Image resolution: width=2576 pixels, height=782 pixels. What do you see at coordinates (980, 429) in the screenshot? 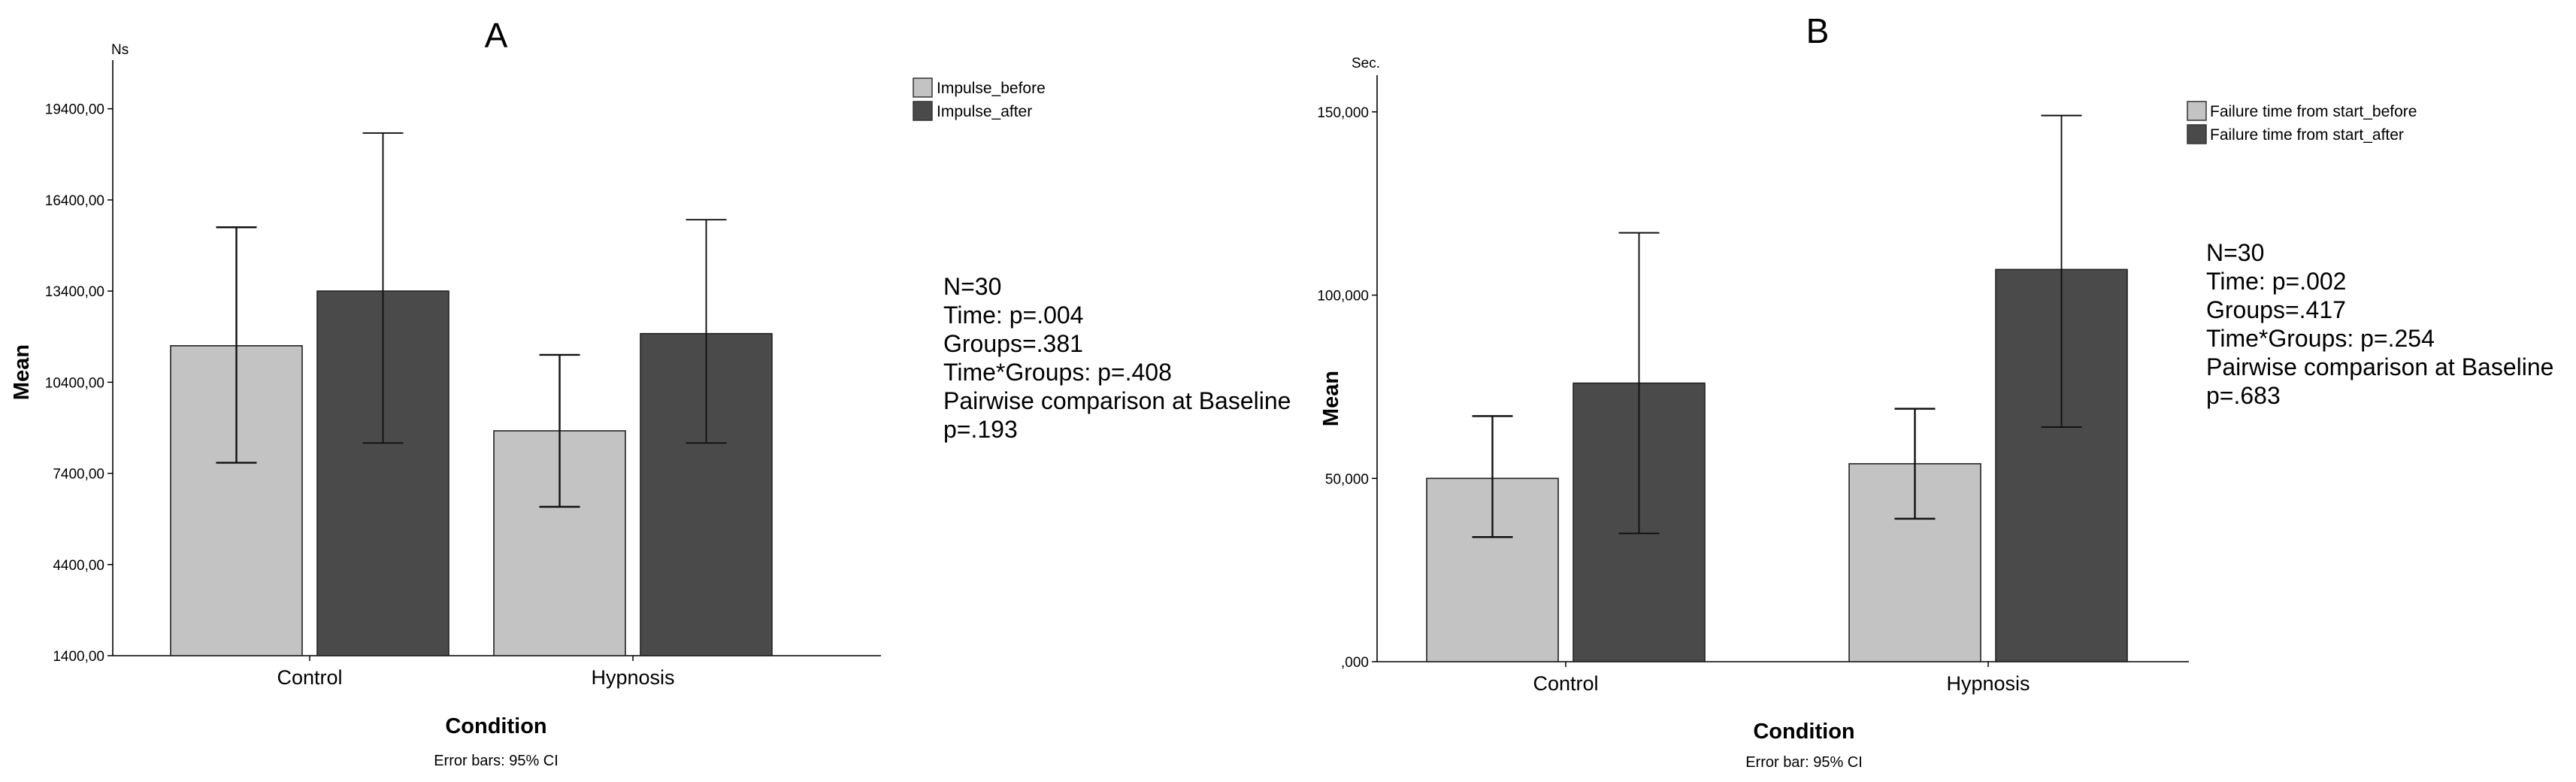
I see `stats-a-line-6: p=.193` at bounding box center [980, 429].